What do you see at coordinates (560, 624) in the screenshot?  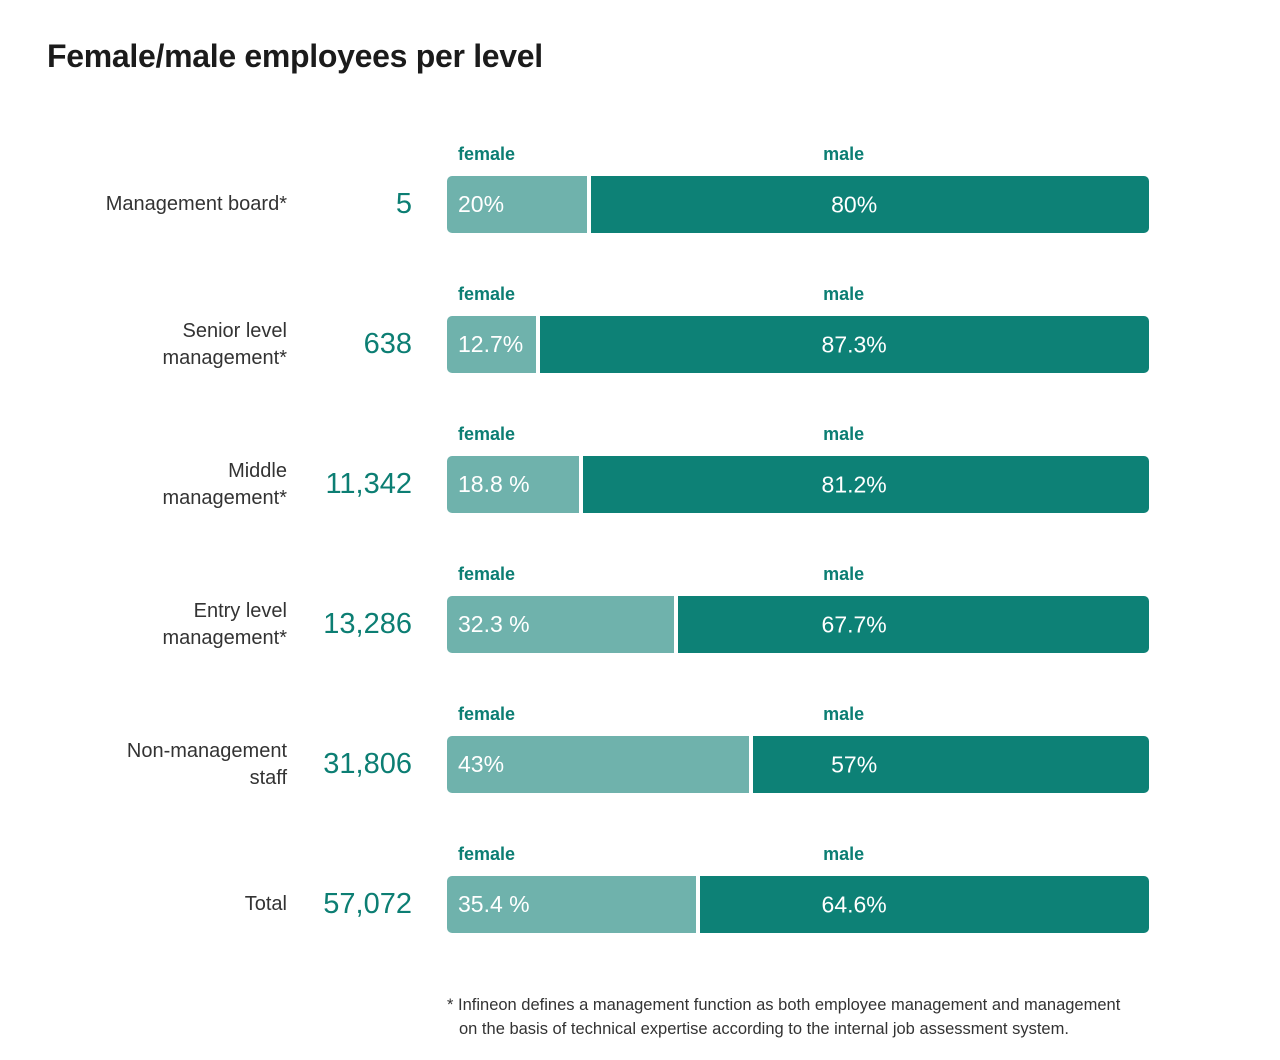 I see `female-bar-segment: 32.3 %` at bounding box center [560, 624].